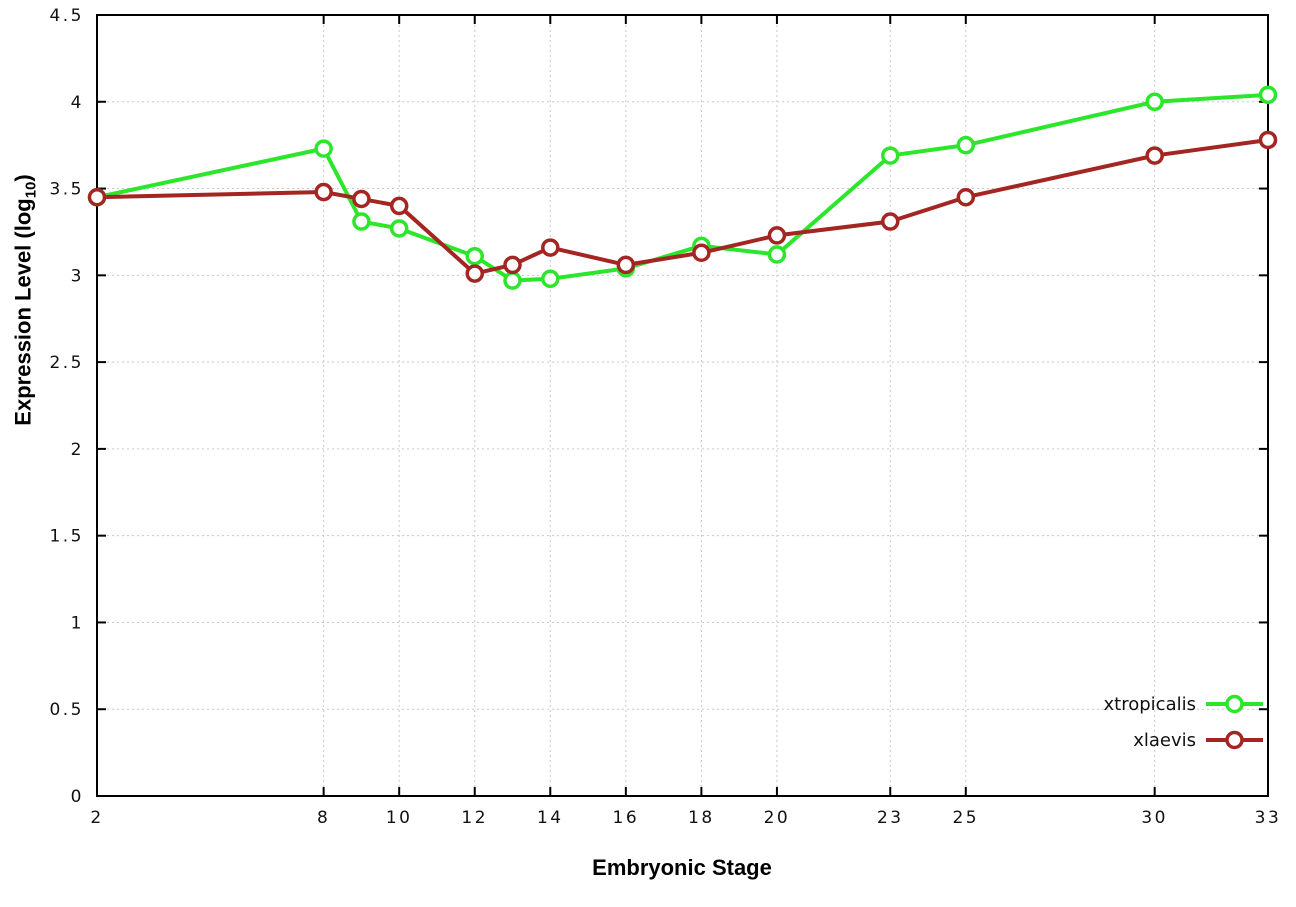  Describe the element at coordinates (66, 190) in the screenshot. I see `y-tick-label: 3.5` at that location.